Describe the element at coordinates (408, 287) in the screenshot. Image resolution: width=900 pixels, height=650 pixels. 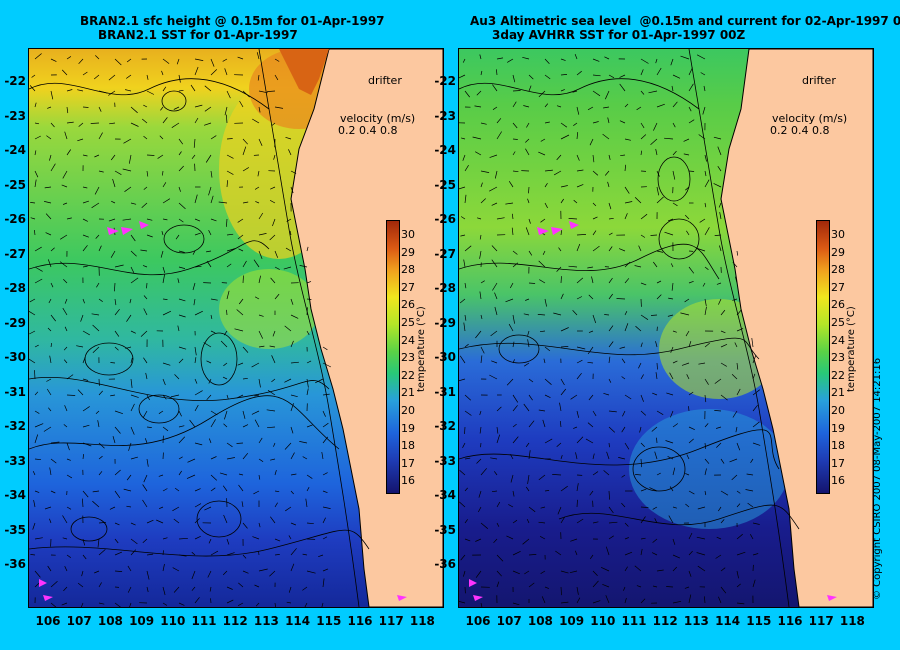
I see `colorbar-tick-27: 27` at that location.